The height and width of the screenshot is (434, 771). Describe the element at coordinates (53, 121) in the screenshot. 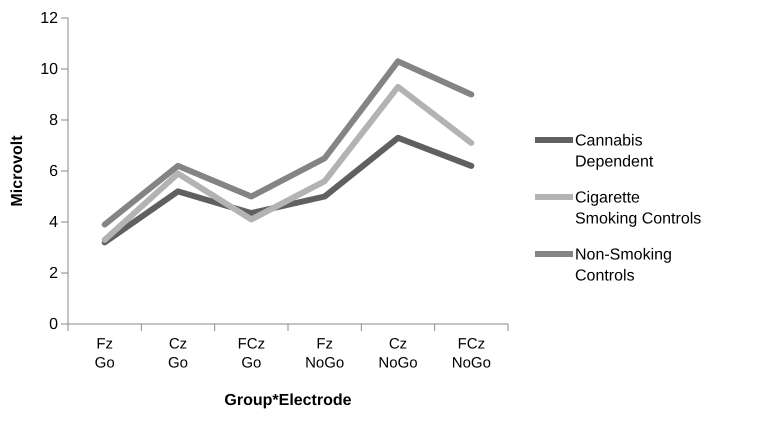

I see `y-tick-label: 8` at that location.